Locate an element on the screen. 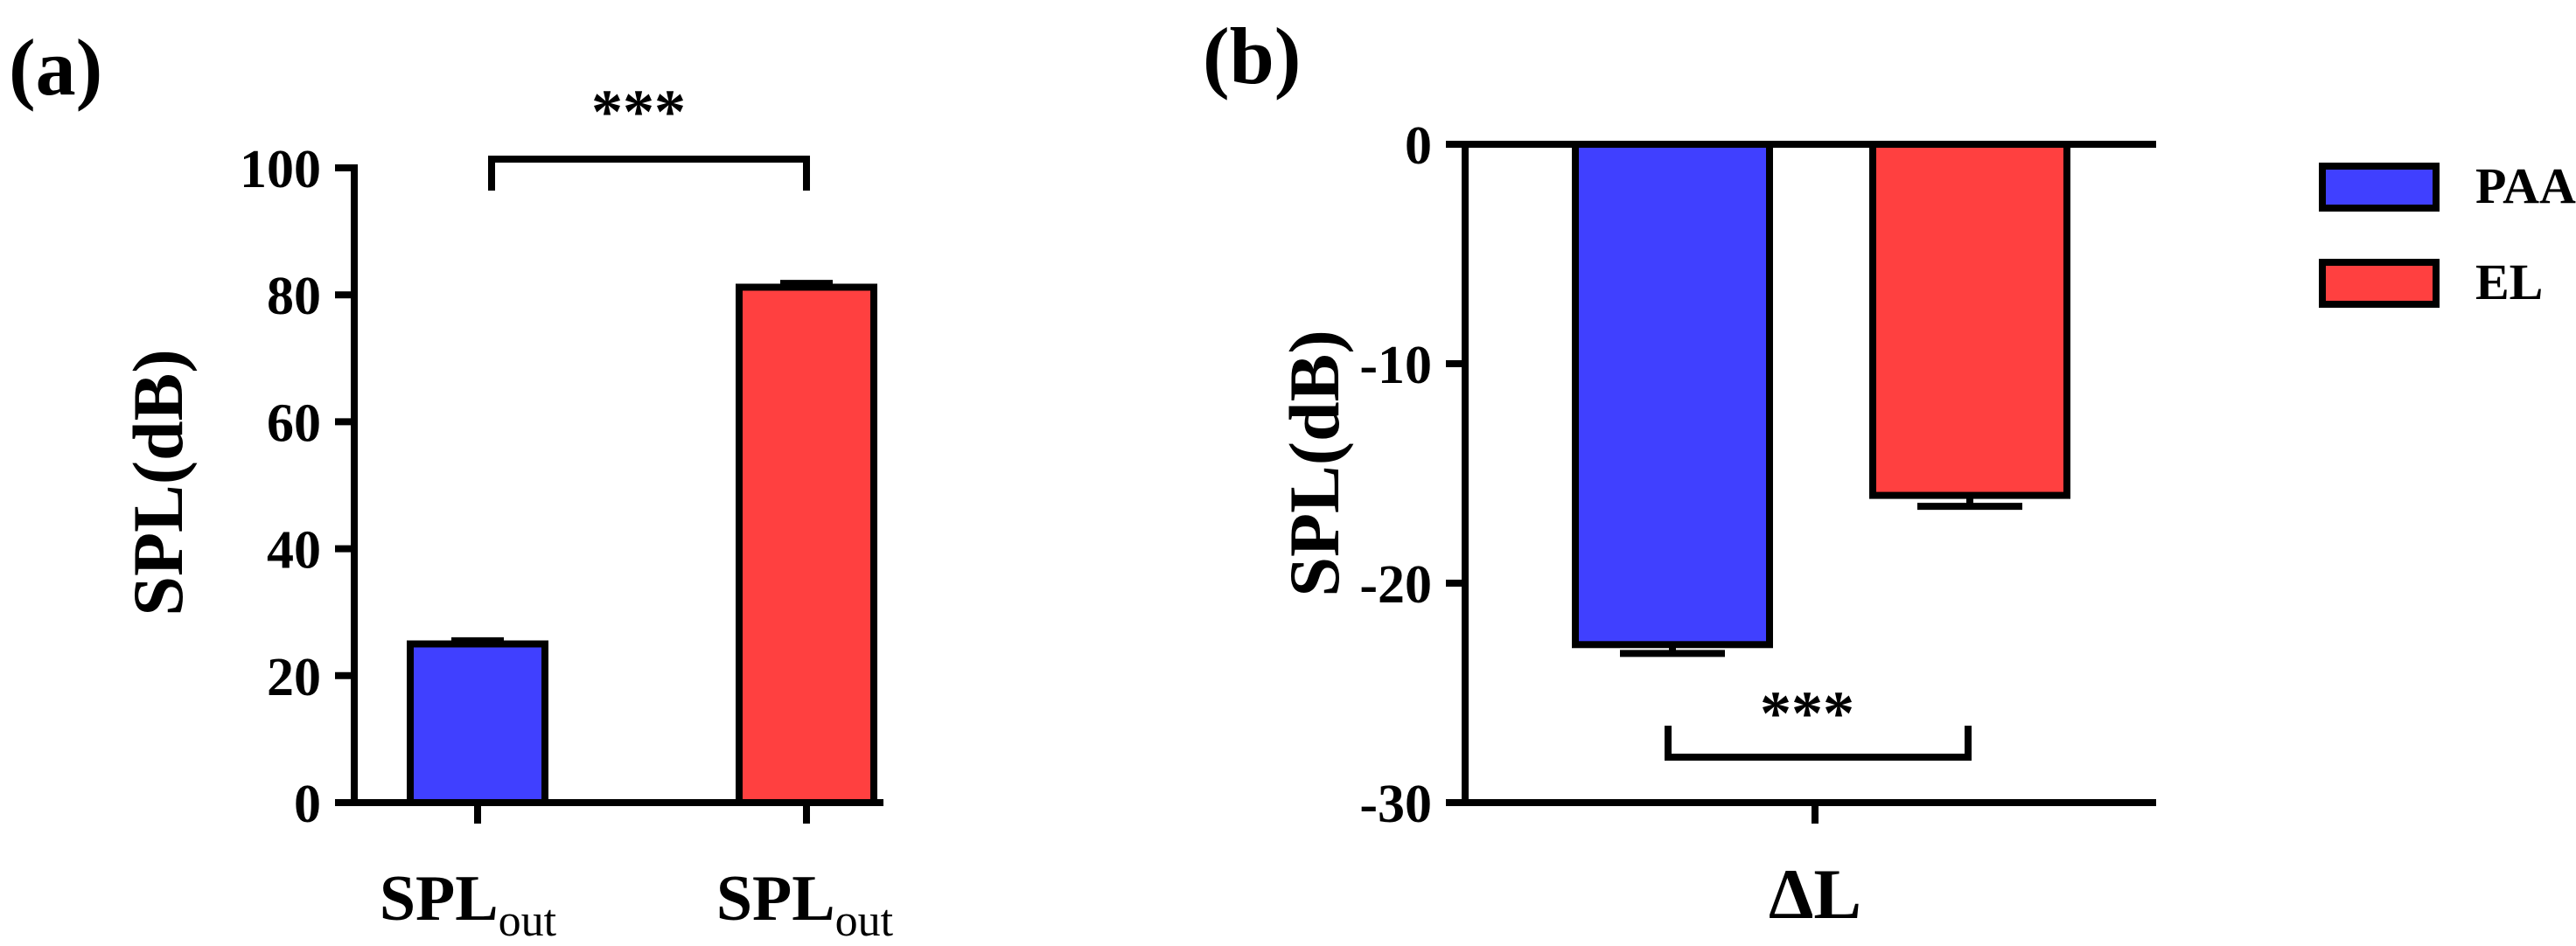 The height and width of the screenshot is (946, 2576). panel-a-x-tick-label-2: SPLout is located at coordinates (805, 904).